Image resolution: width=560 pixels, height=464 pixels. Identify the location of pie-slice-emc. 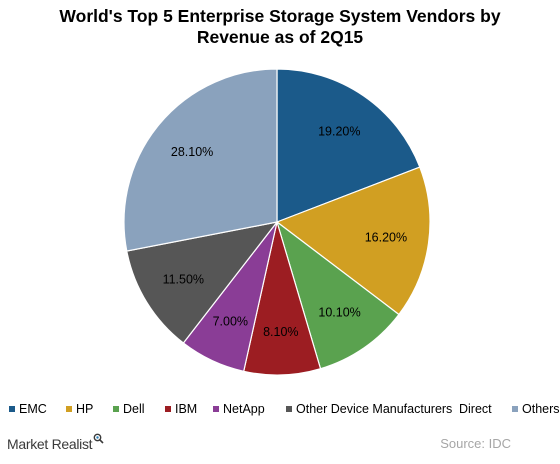
(348, 145).